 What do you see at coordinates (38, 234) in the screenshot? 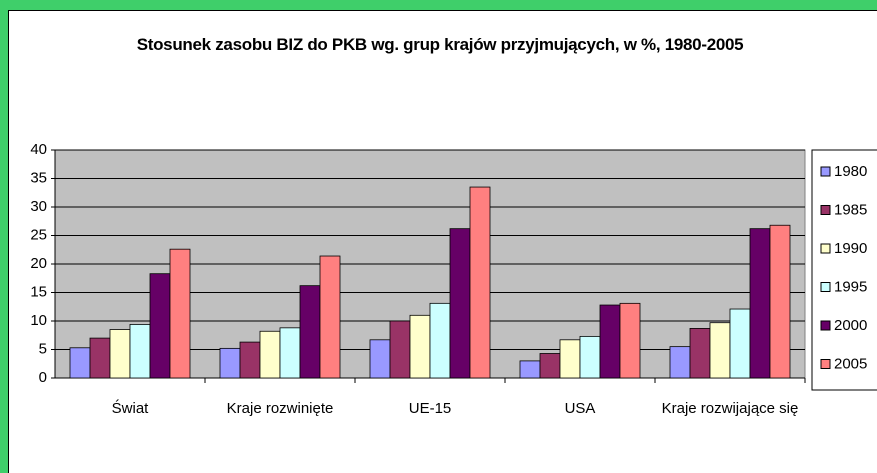
I see `y-tick-label: 25` at bounding box center [38, 234].